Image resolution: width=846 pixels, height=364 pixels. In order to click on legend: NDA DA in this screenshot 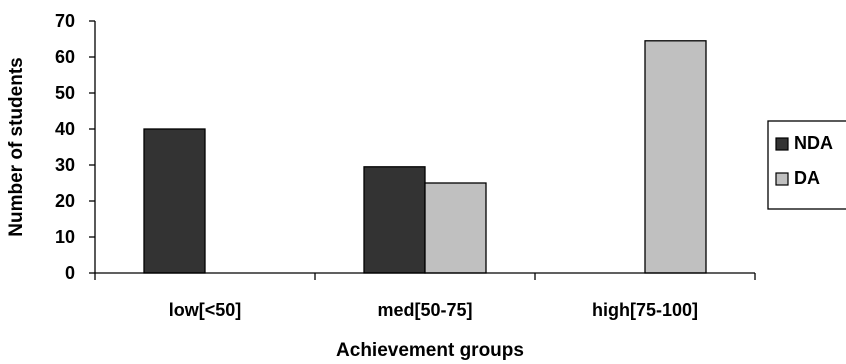, I will do `click(806, 165)`.